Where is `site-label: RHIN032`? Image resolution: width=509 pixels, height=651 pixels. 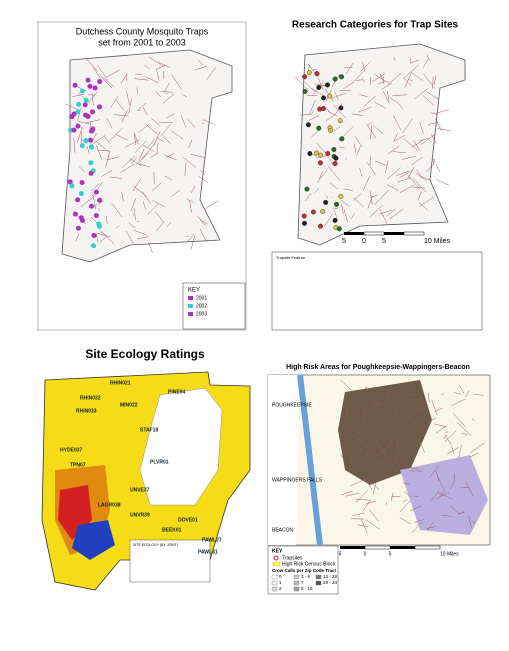
site-label: RHIN032 is located at coordinates (90, 398).